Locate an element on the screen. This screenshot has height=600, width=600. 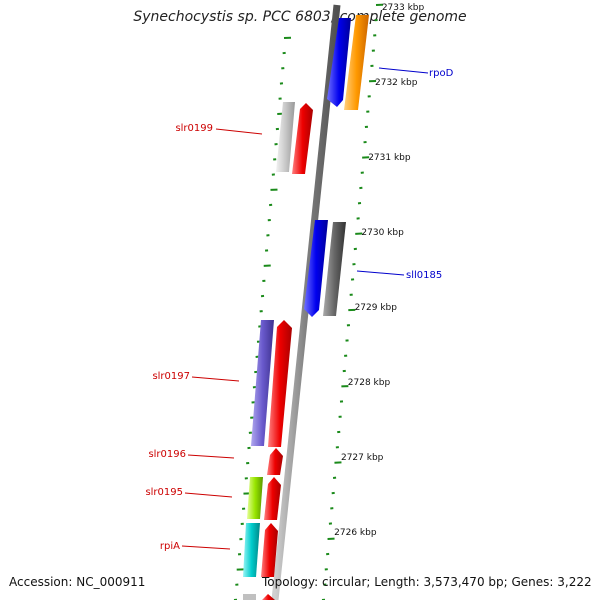
gene-arrow-blue-top is located at coordinates (339, 62).